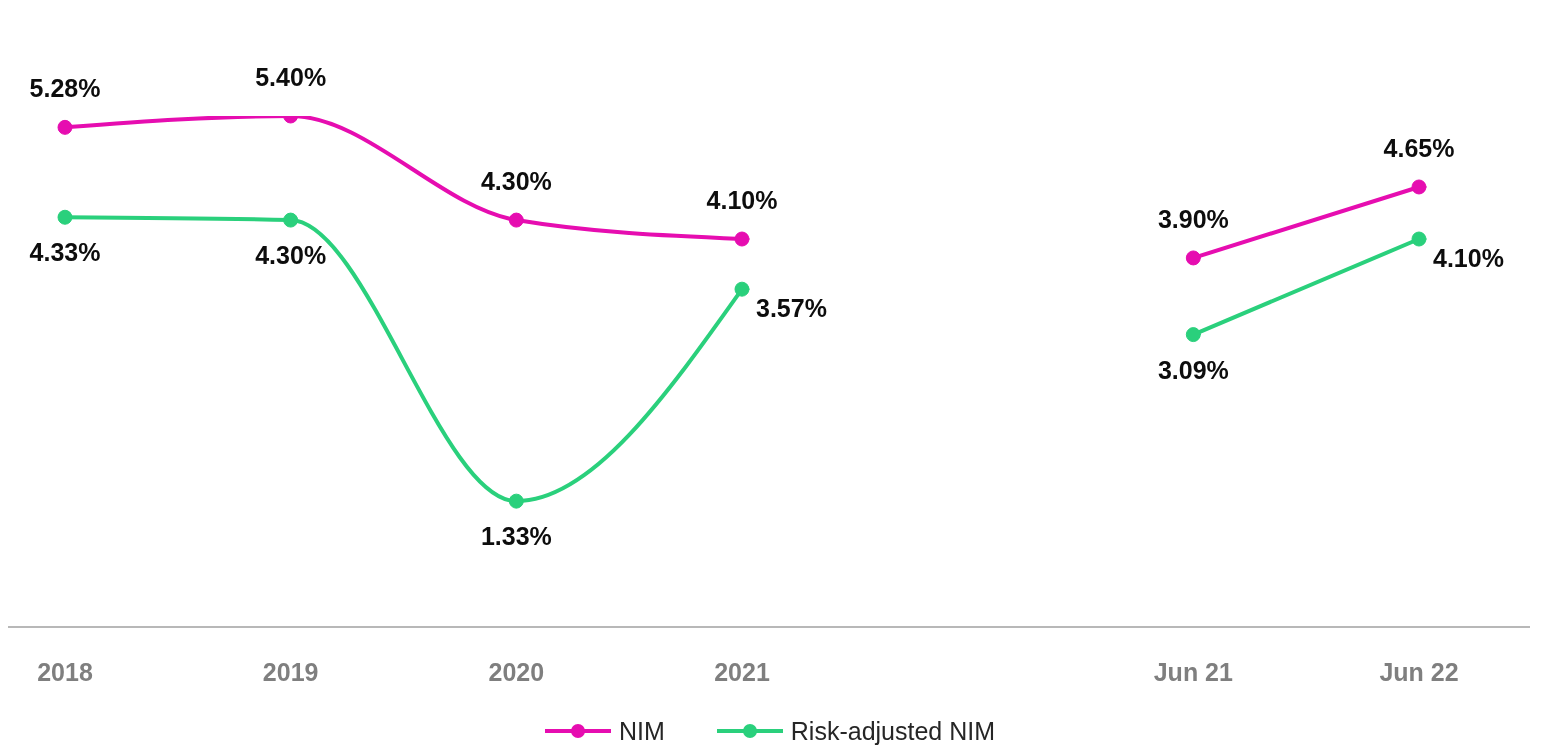 The image size is (1547, 746). I want to click on legend-label: NIM, so click(641, 730).